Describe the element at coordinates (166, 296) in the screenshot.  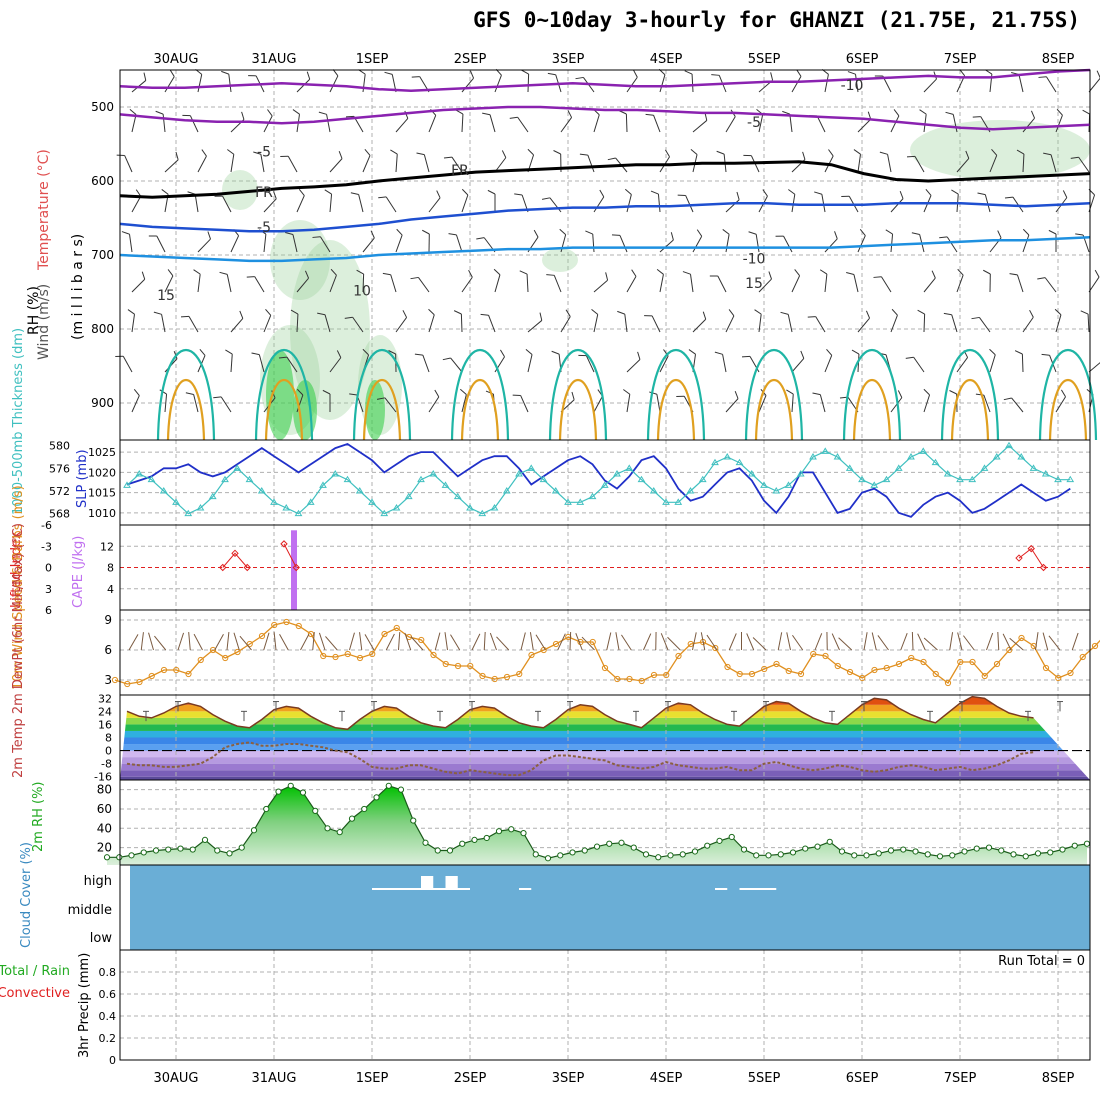
I see `contour-label: 15` at that location.